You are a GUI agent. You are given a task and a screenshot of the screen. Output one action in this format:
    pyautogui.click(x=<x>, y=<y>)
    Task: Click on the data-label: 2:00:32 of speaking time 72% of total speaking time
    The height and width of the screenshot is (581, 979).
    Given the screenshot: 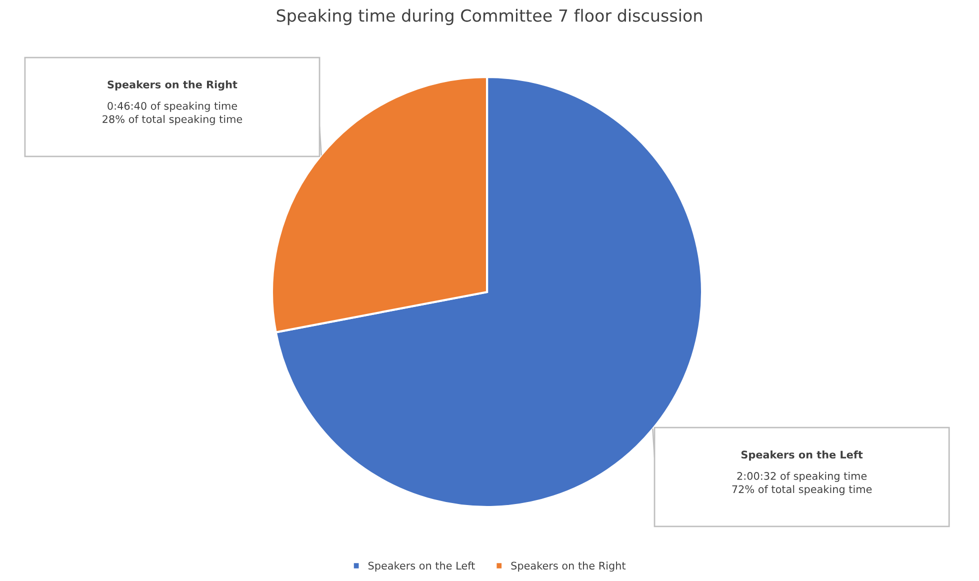 What is the action you would take?
    pyautogui.click(x=802, y=484)
    